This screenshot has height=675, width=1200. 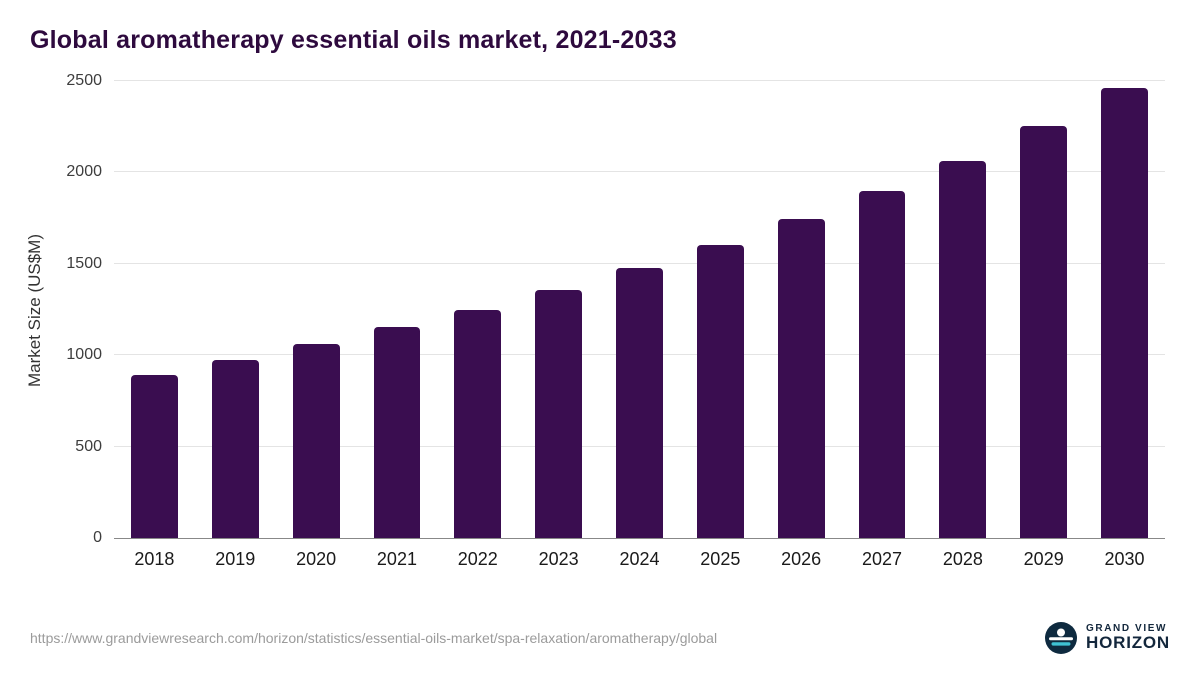 What do you see at coordinates (97, 537) in the screenshot?
I see `y-tick-label: 0` at bounding box center [97, 537].